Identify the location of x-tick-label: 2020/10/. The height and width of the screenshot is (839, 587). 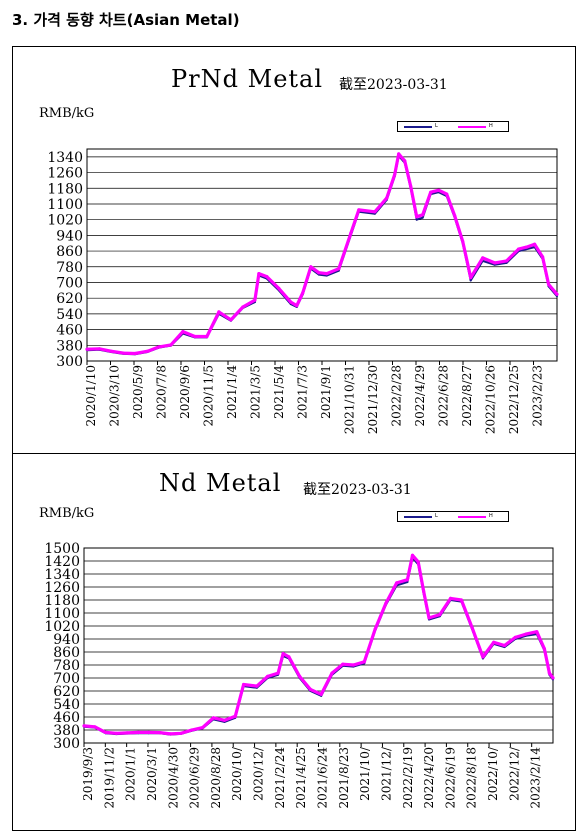
(237, 773).